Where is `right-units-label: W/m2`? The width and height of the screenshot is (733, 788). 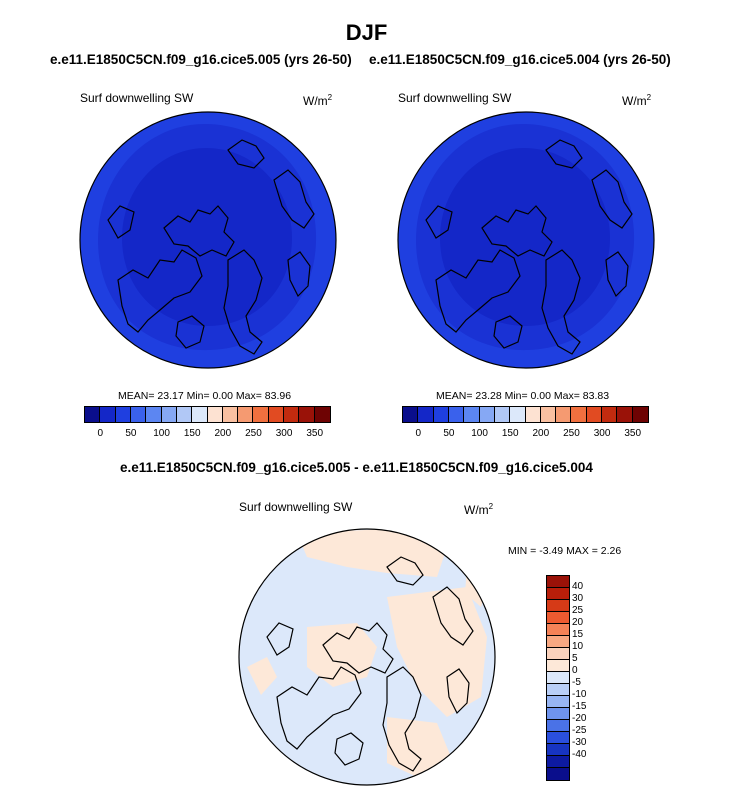 right-units-label: W/m2 is located at coordinates (637, 100).